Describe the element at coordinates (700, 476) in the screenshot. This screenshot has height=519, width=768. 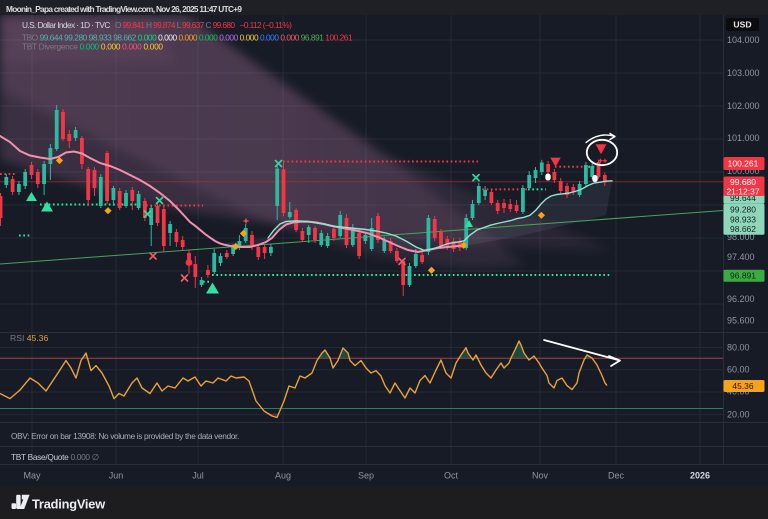
I see `svg-text: 2026` at that location.